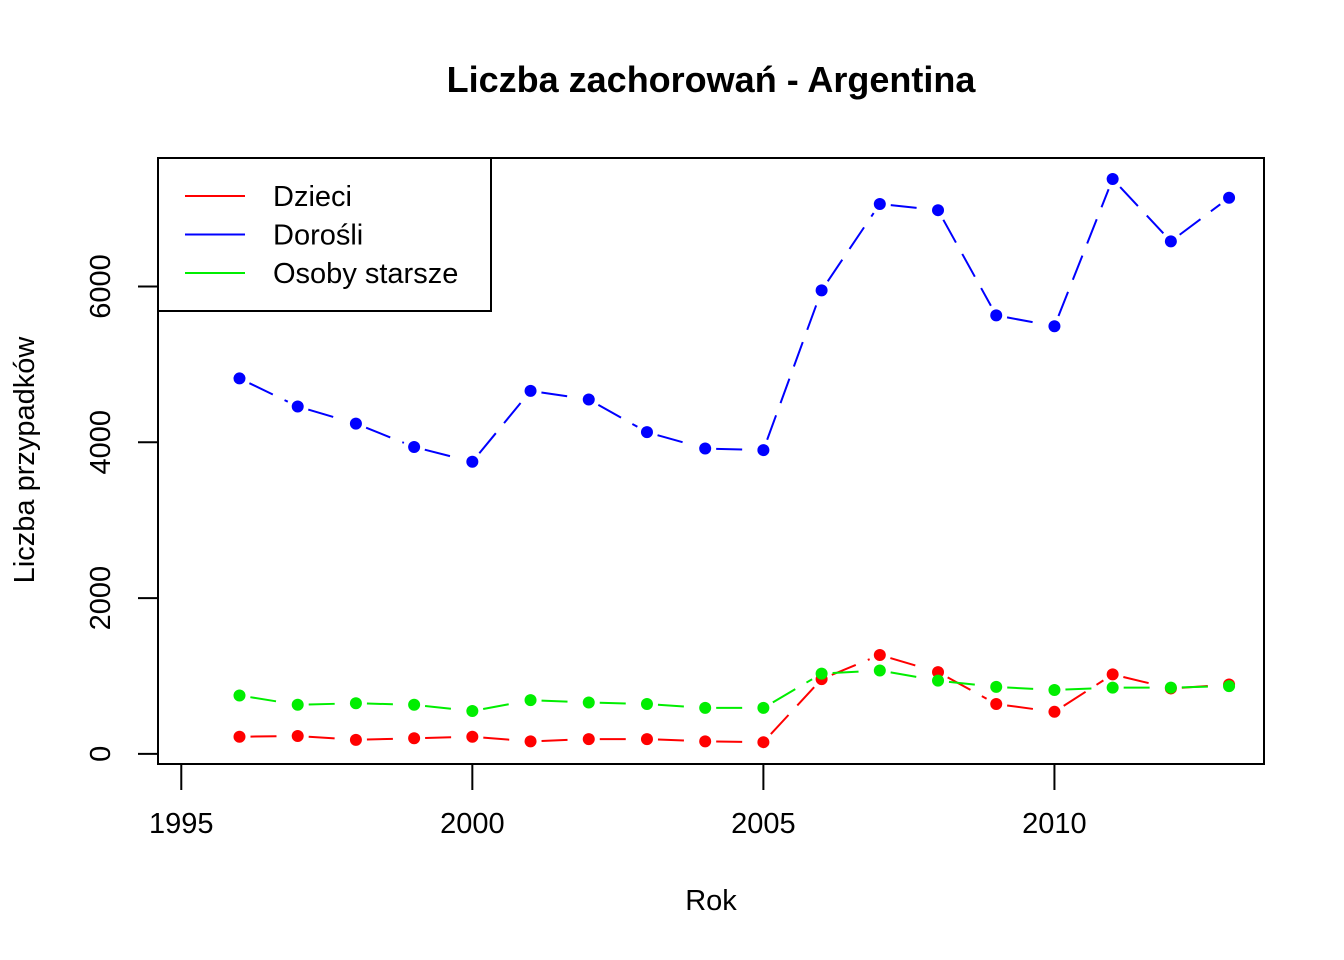  I want to click on legend: Dzieci Dorośli Osoby starsze, so click(324, 234).